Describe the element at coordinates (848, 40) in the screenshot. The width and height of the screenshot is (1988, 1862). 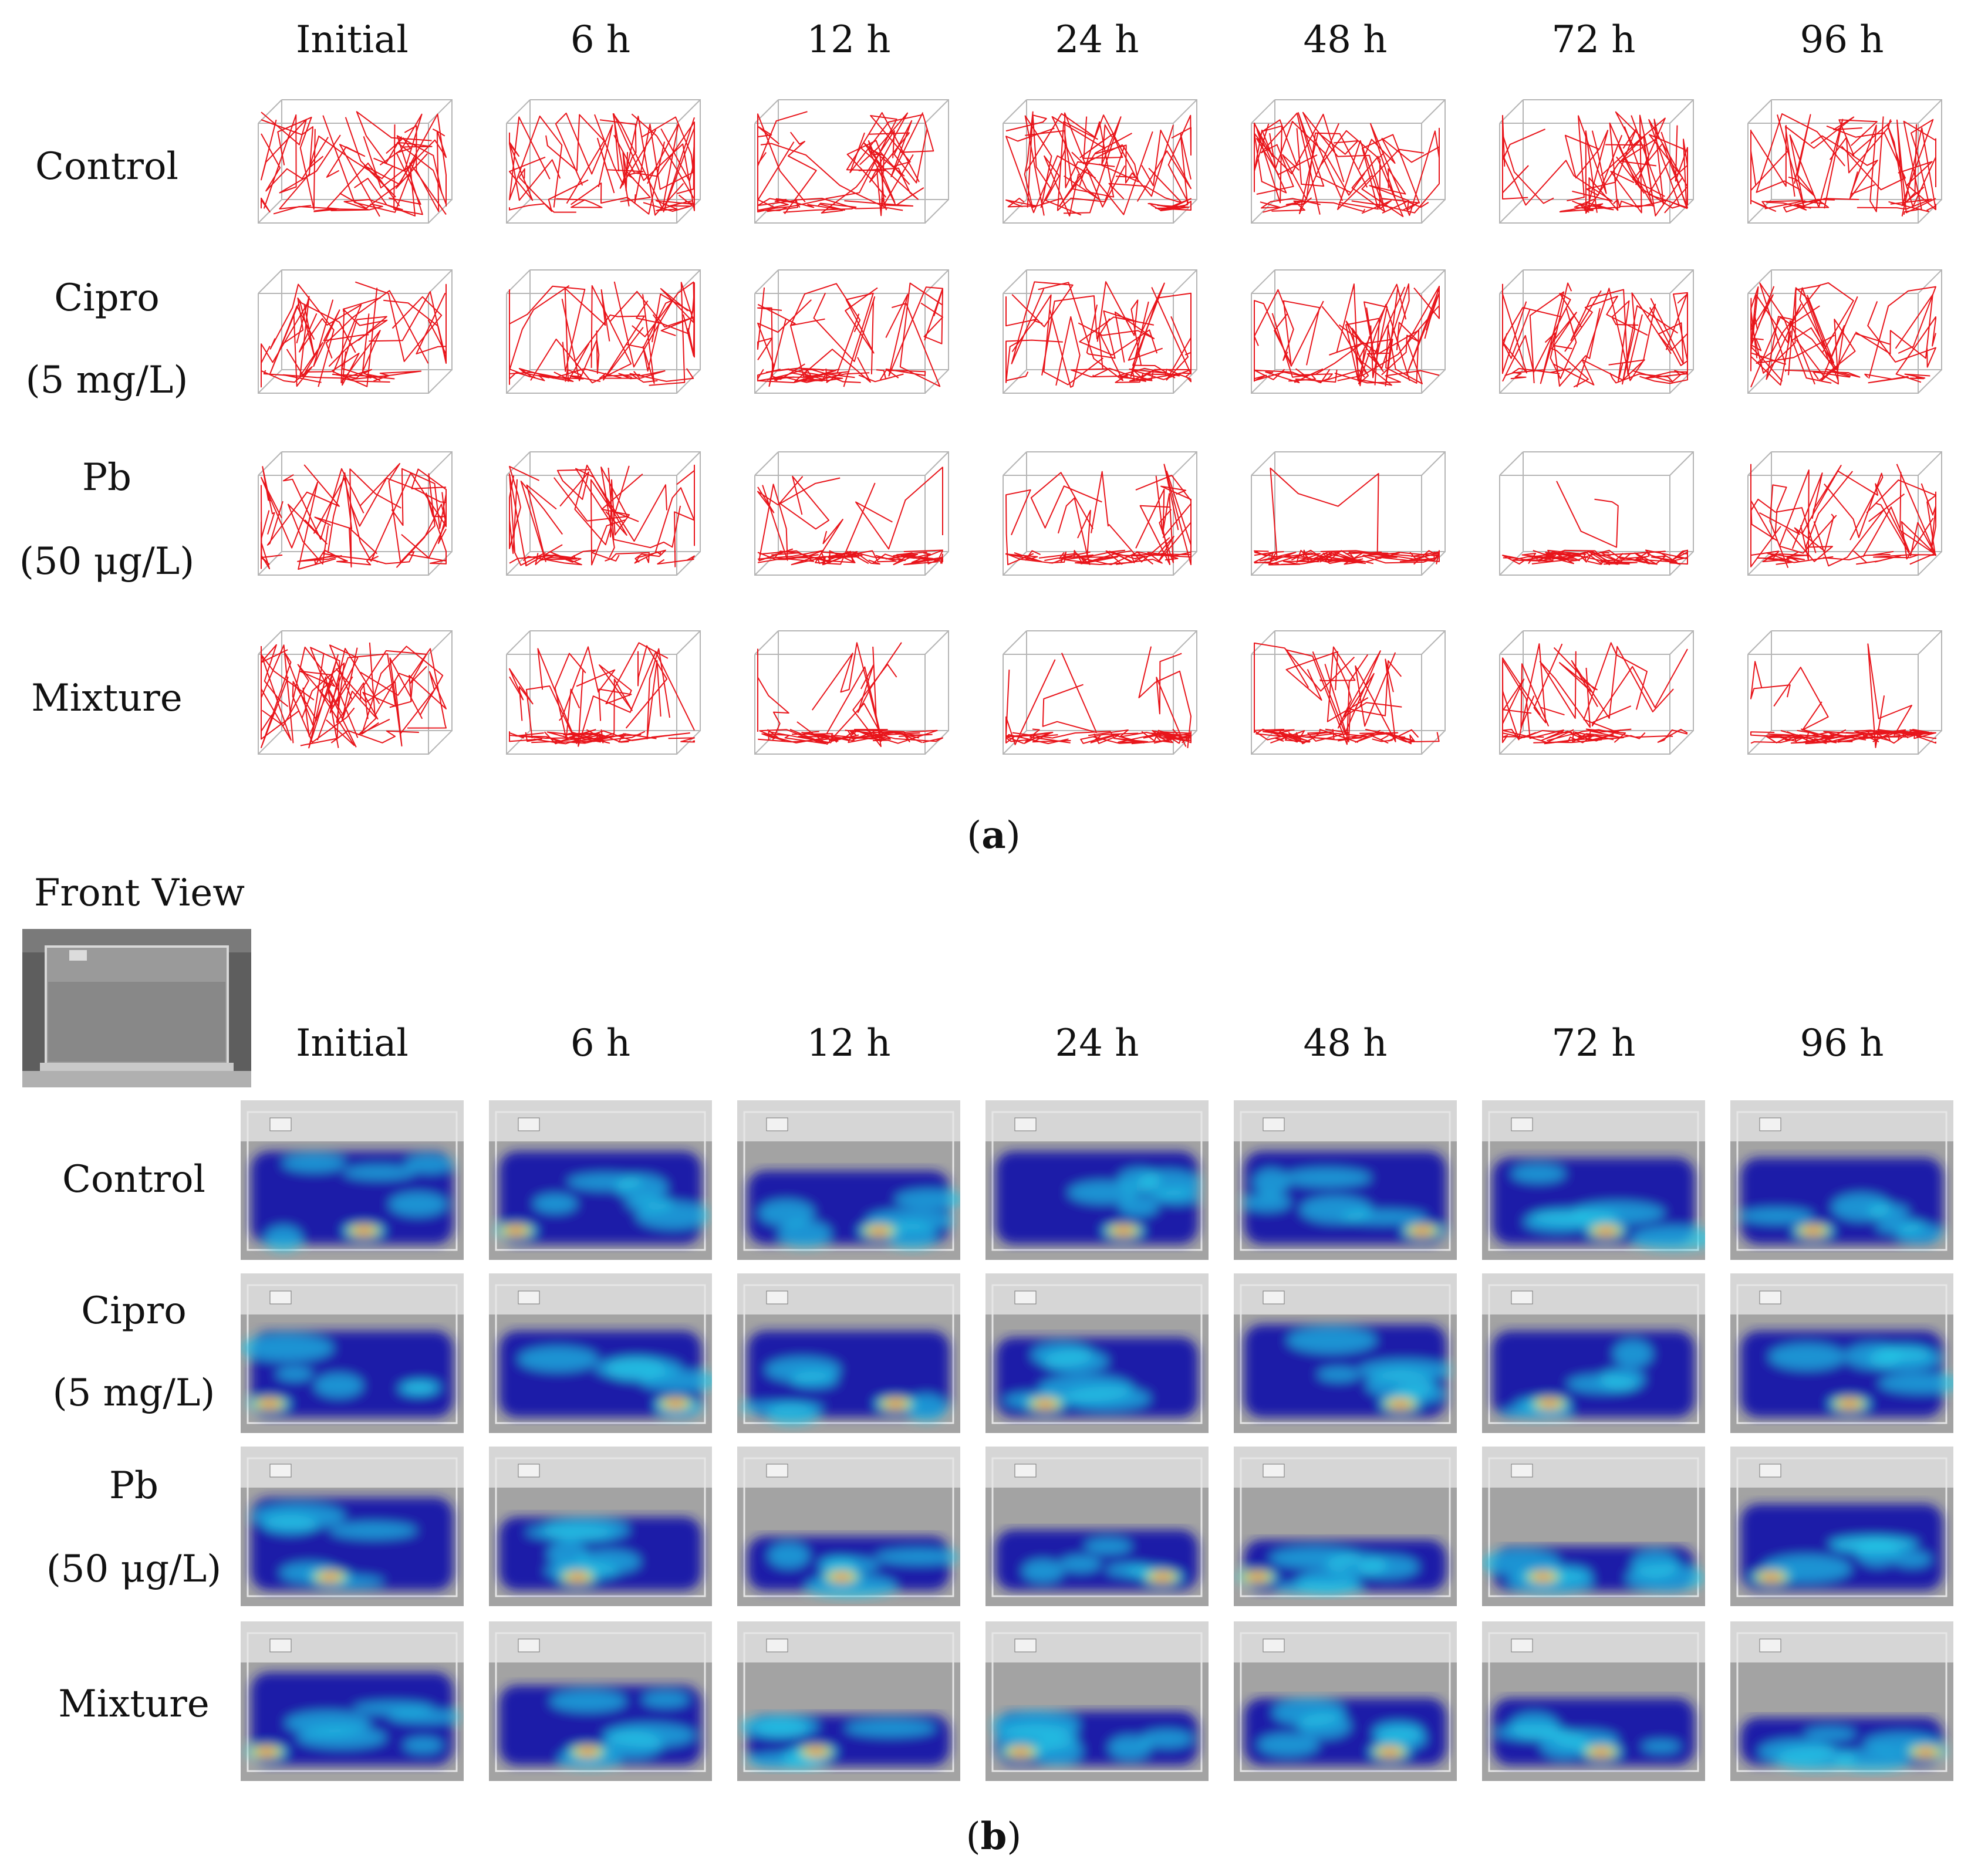
I see `column-header-panel_a-2: 12 h` at that location.